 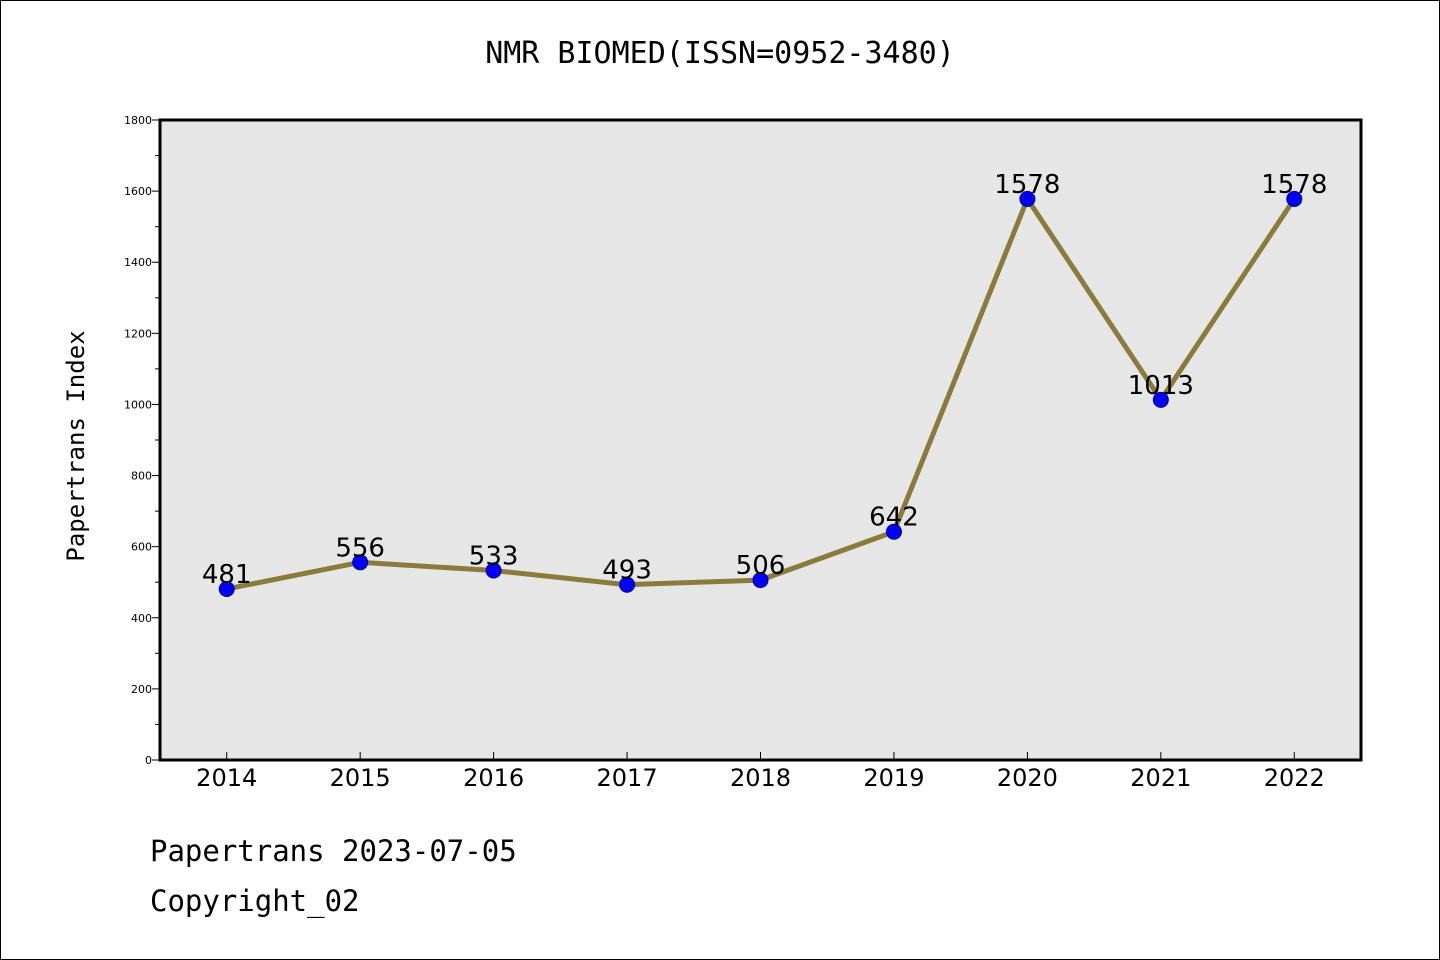 I want to click on data-label: 556, so click(x=360, y=548).